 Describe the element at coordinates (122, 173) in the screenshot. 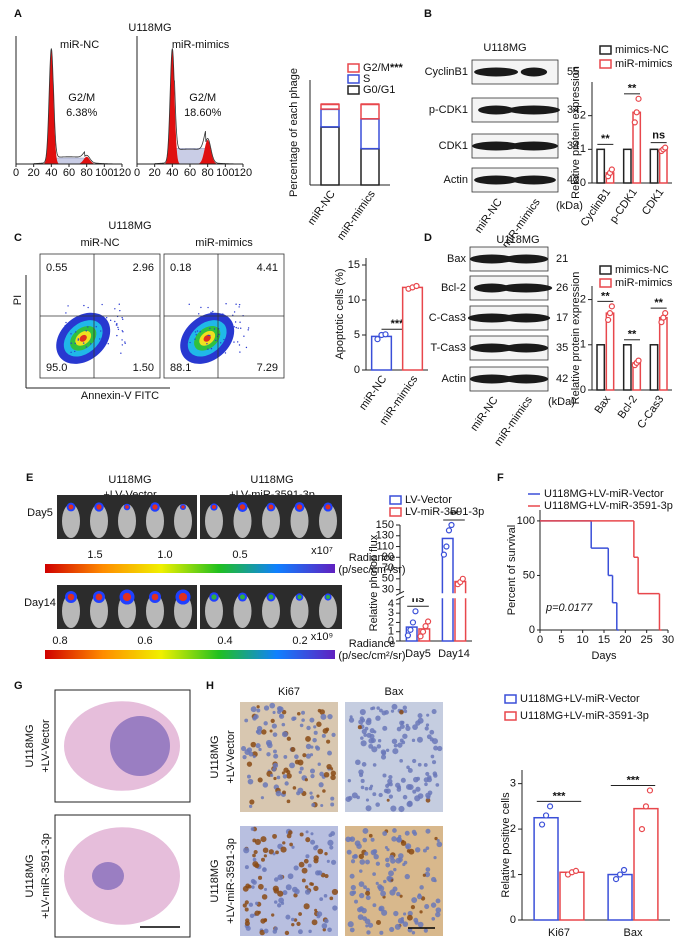

I see `x-tick-label: 120` at that location.